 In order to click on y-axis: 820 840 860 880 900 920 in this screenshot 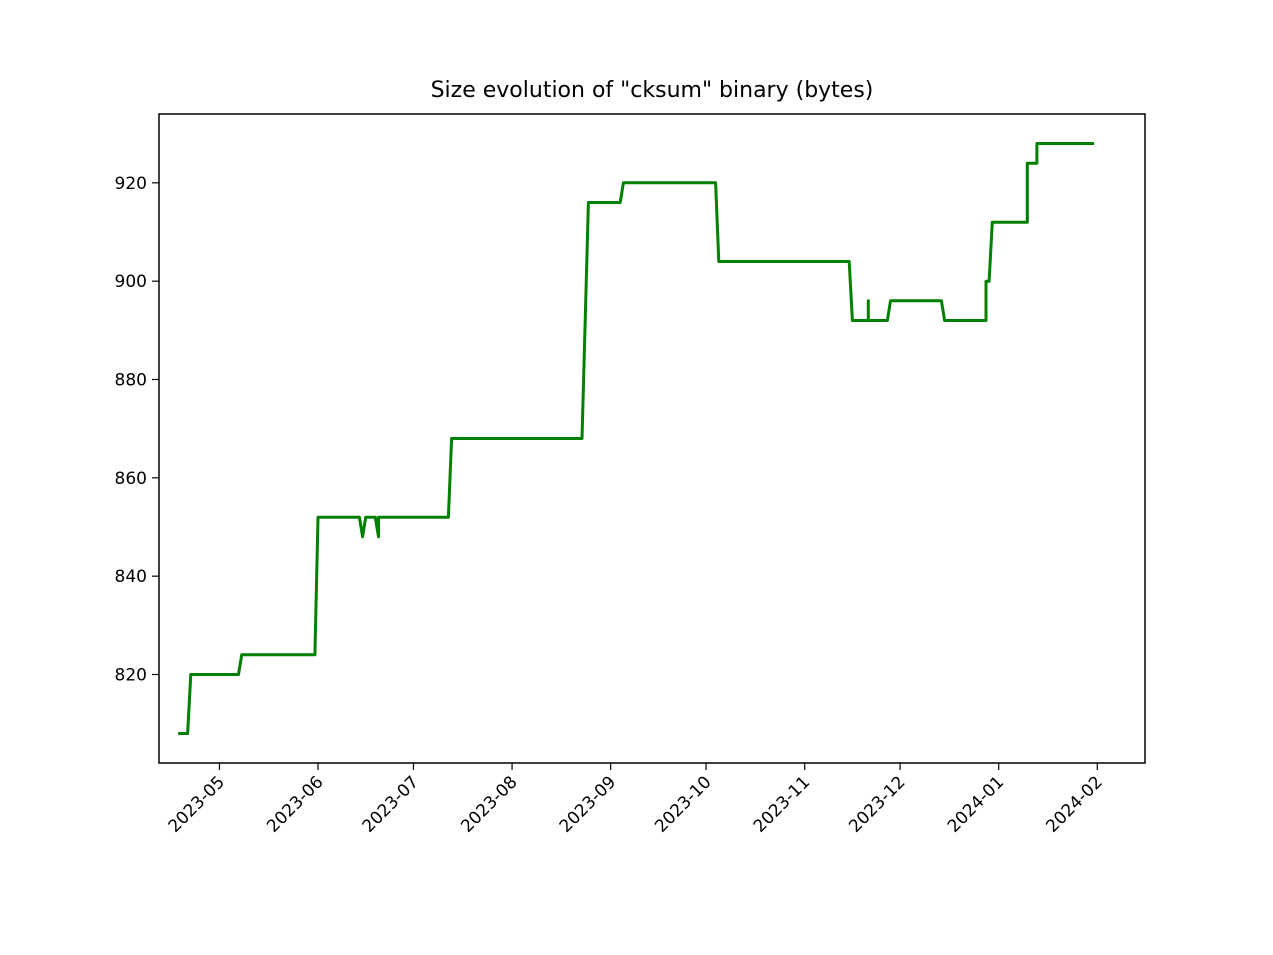, I will do `click(137, 430)`.